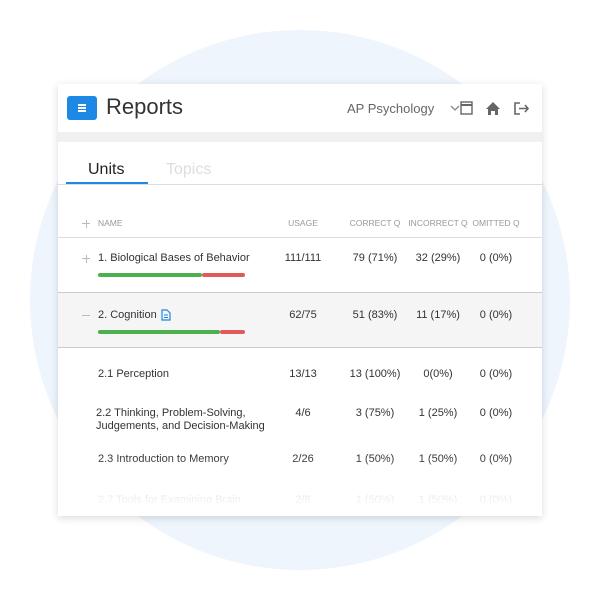 The image size is (600, 600). I want to click on cell-correct: 3 (75%), so click(375, 413).